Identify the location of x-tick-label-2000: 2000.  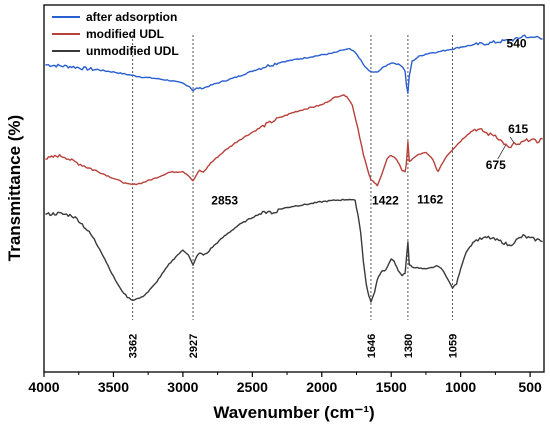
(321, 387).